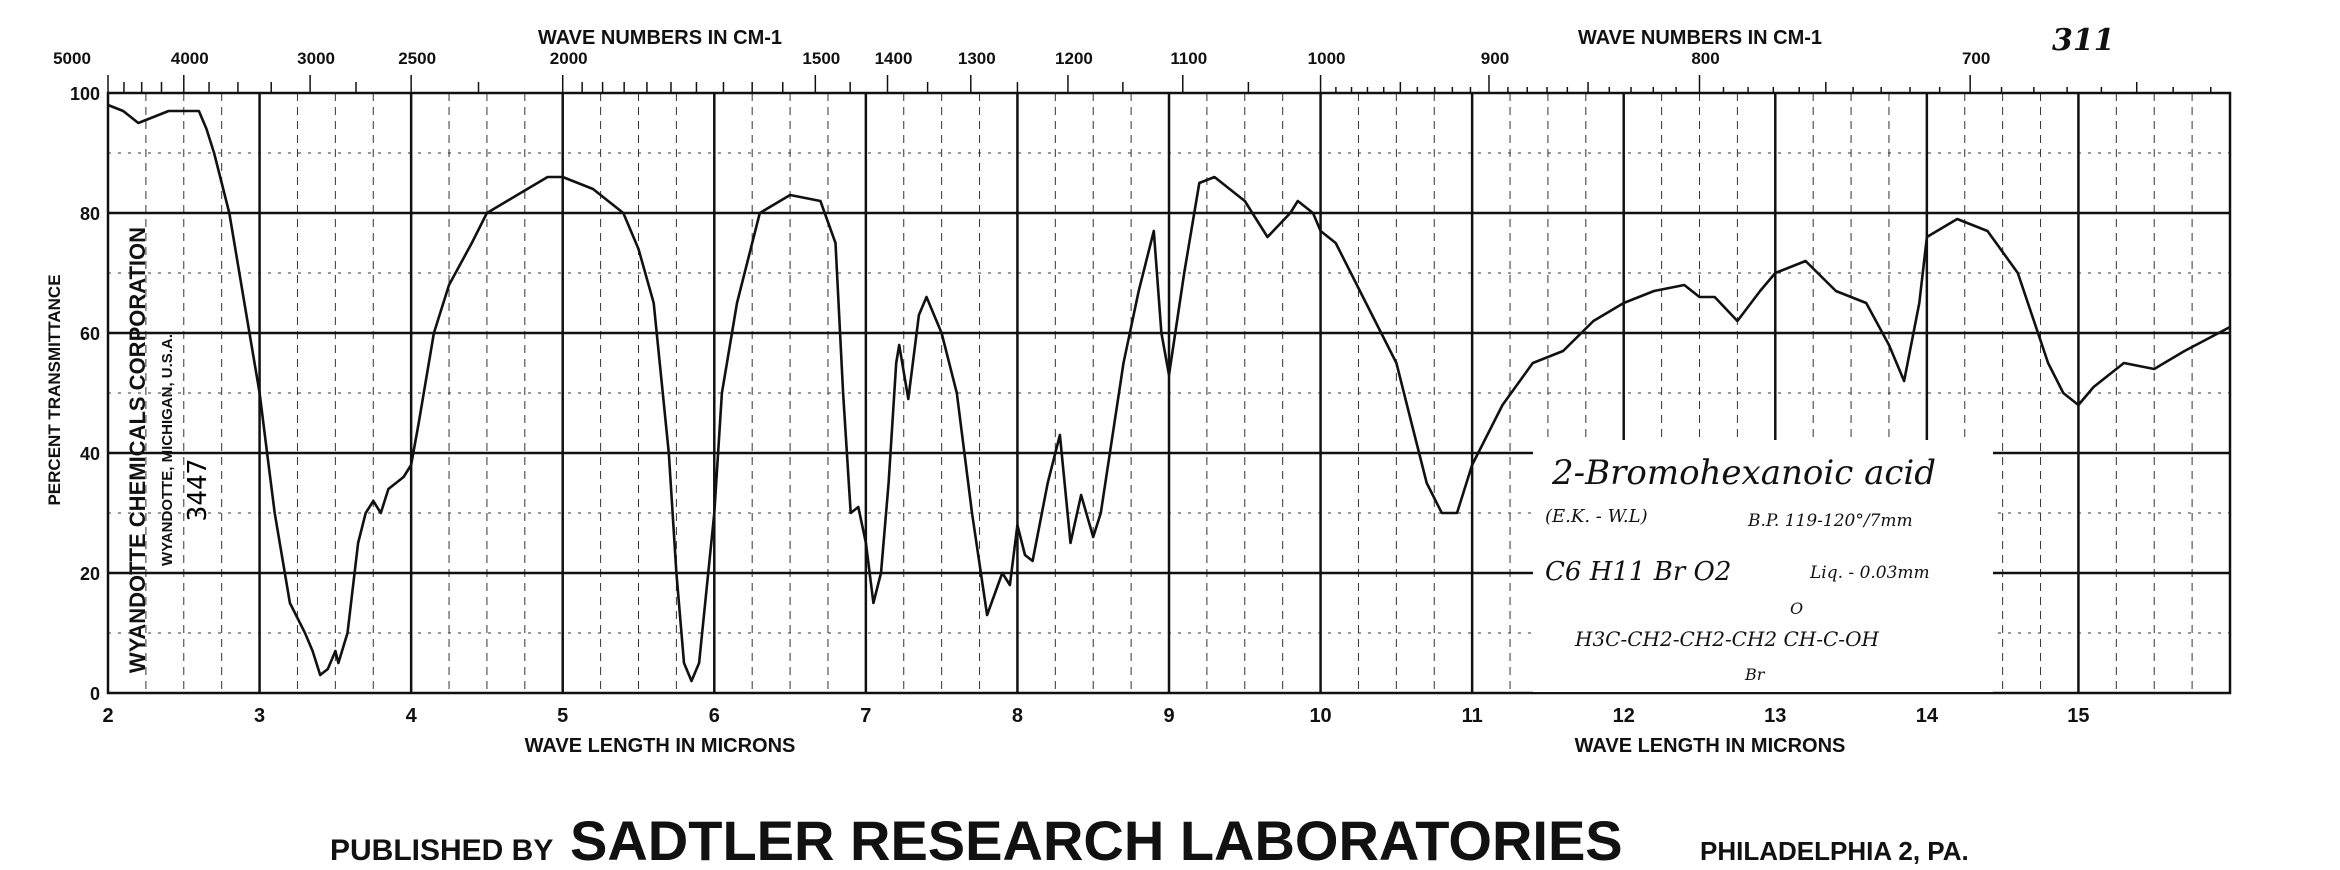 This screenshot has width=2340, height=870. Describe the element at coordinates (714, 716) in the screenshot. I see `x-tick-label: 6` at that location.